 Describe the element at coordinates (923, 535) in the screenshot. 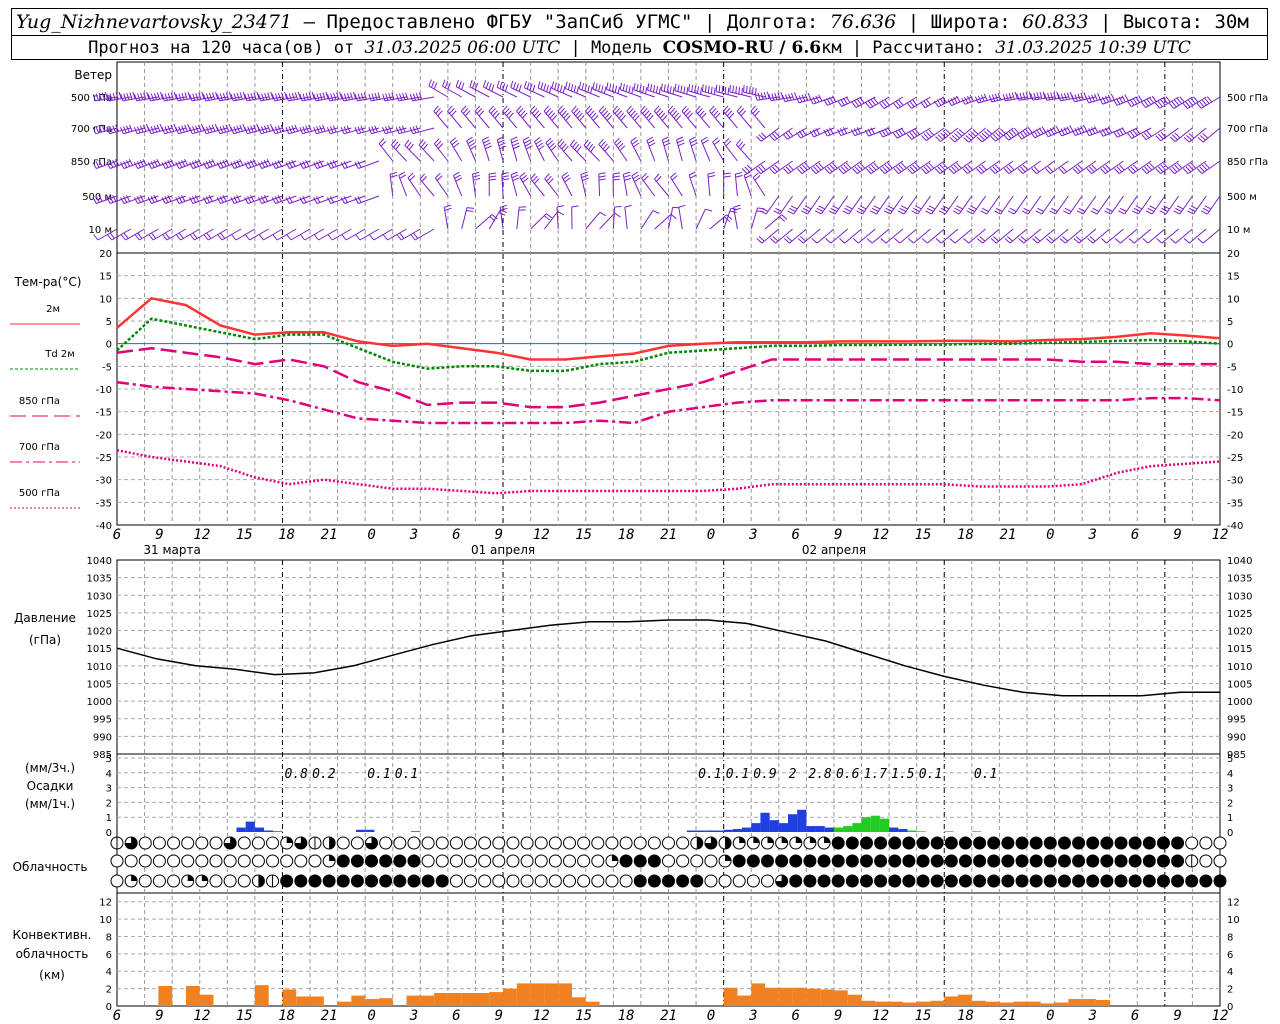

I see `x-tick: 15` at that location.